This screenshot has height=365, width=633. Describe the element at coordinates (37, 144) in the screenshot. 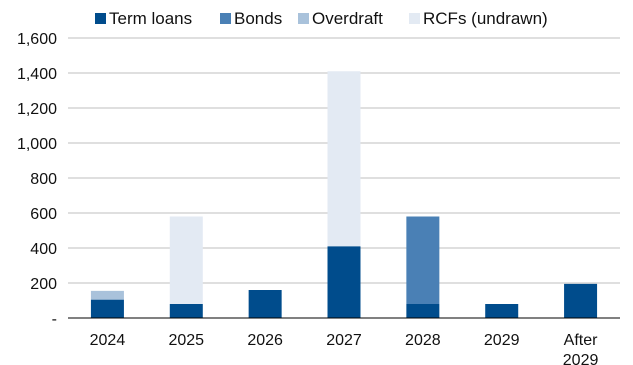

I see `y-tick-label: 1,000` at that location.